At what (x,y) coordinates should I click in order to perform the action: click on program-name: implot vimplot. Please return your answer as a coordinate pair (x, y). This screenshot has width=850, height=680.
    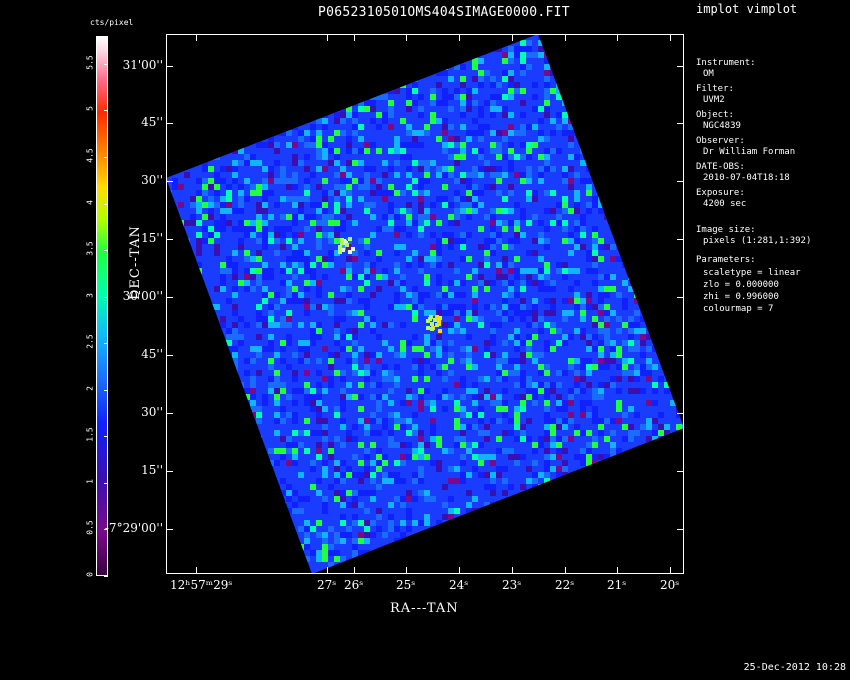
    Looking at the image, I should click on (747, 9).